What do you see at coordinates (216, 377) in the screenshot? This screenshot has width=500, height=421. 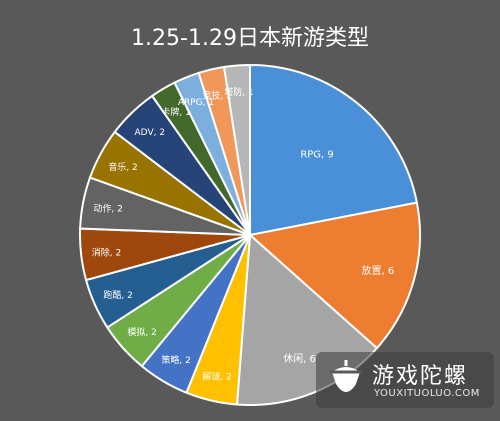 I see `slice-label-解谜: 解谜, 2` at bounding box center [216, 377].